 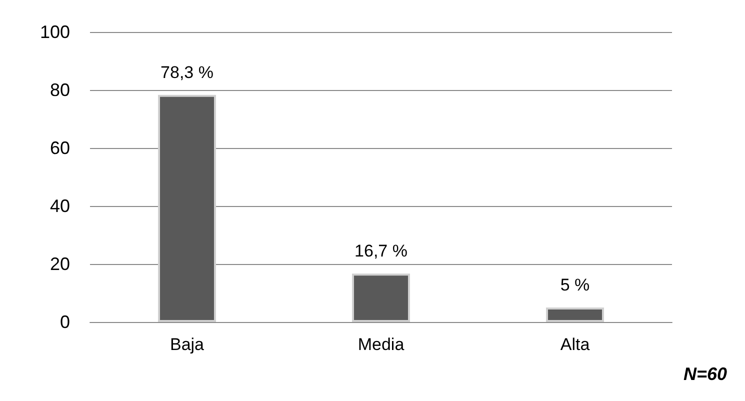 What do you see at coordinates (65, 322) in the screenshot?
I see `y-tick-label: 0` at bounding box center [65, 322].